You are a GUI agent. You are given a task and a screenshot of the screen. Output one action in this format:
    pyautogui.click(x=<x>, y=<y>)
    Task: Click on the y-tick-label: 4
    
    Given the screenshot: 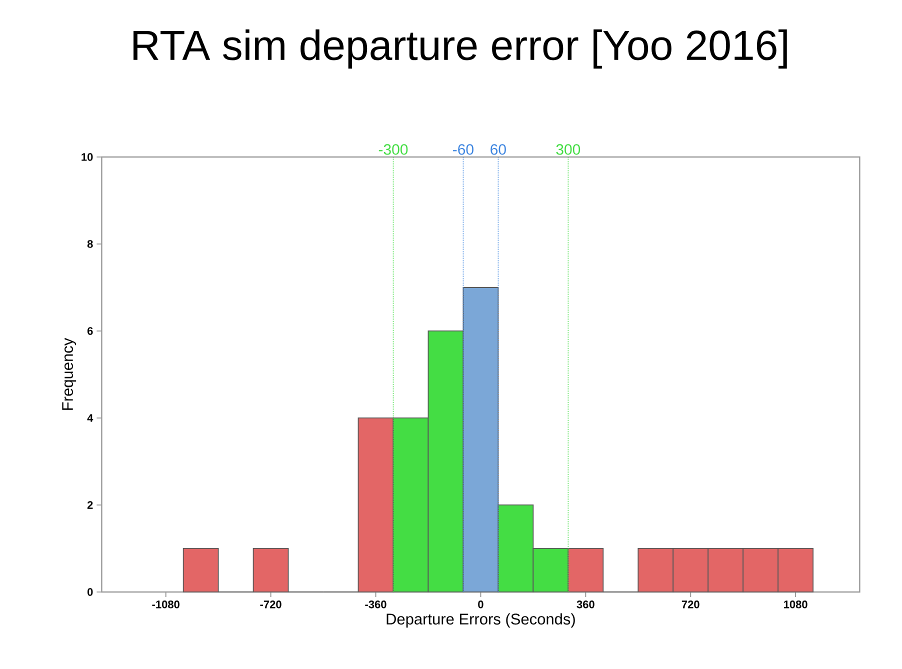 What is the action you would take?
    pyautogui.click(x=90, y=418)
    